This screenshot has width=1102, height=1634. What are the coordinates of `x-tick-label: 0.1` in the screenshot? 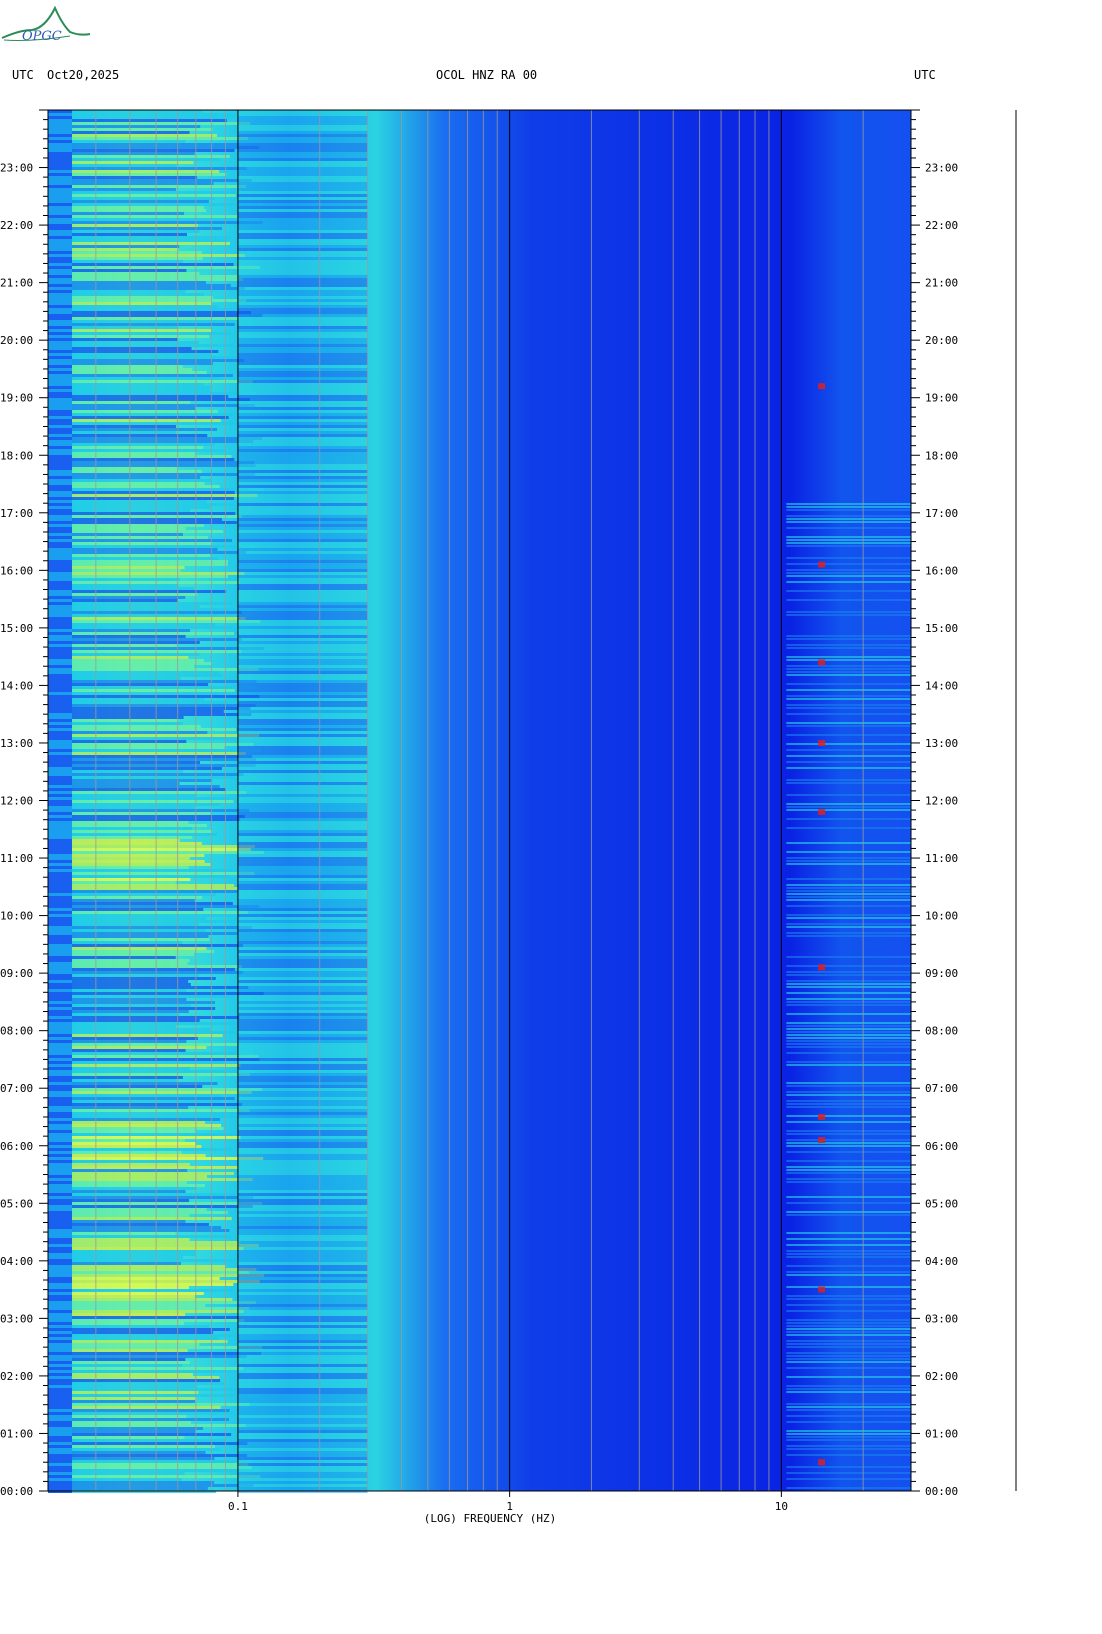 It's located at (238, 1506).